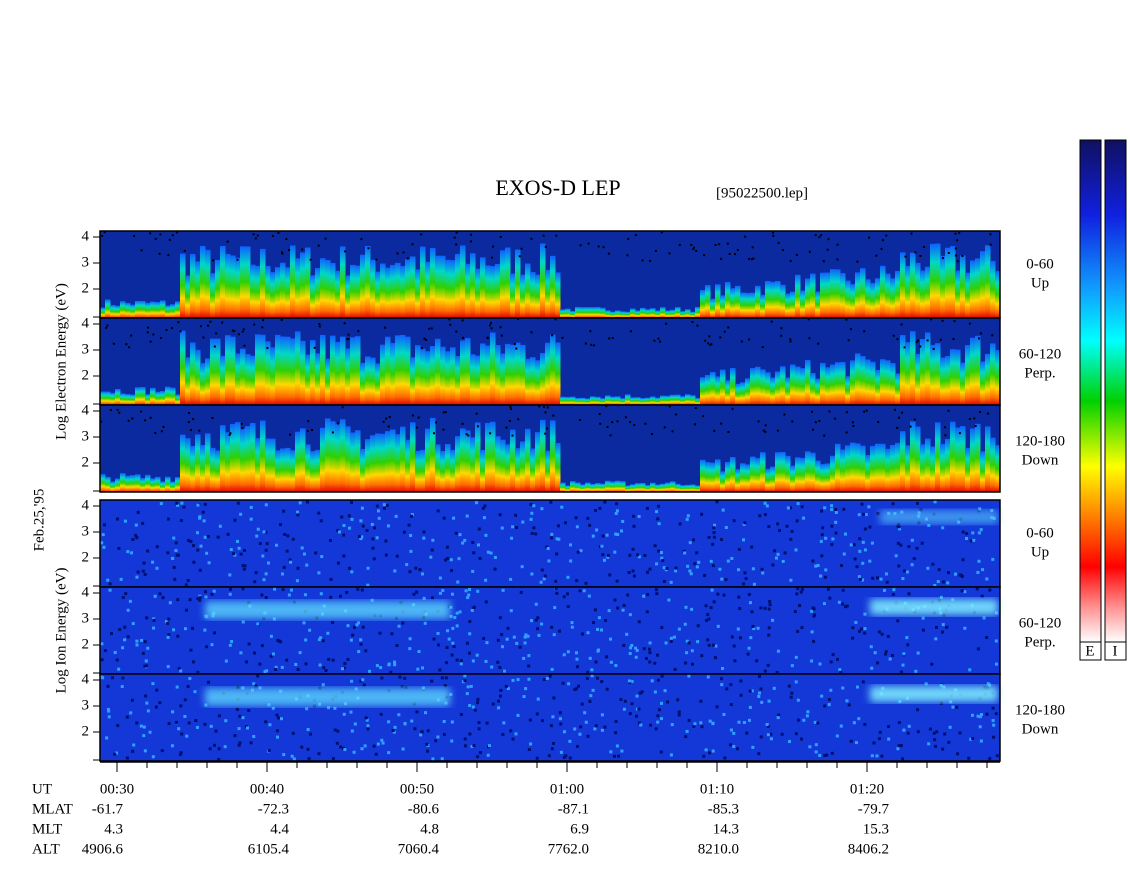 Image resolution: width=1130 pixels, height=880 pixels. I want to click on pitch-direction: Up, so click(1040, 283).